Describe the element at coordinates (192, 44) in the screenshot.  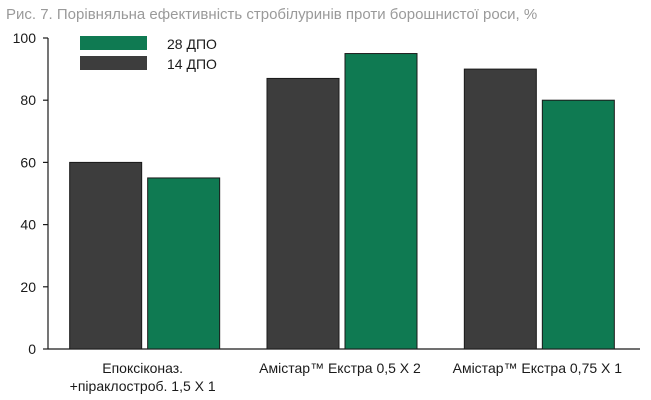
I see `legend-label: 28 ДПО` at that location.